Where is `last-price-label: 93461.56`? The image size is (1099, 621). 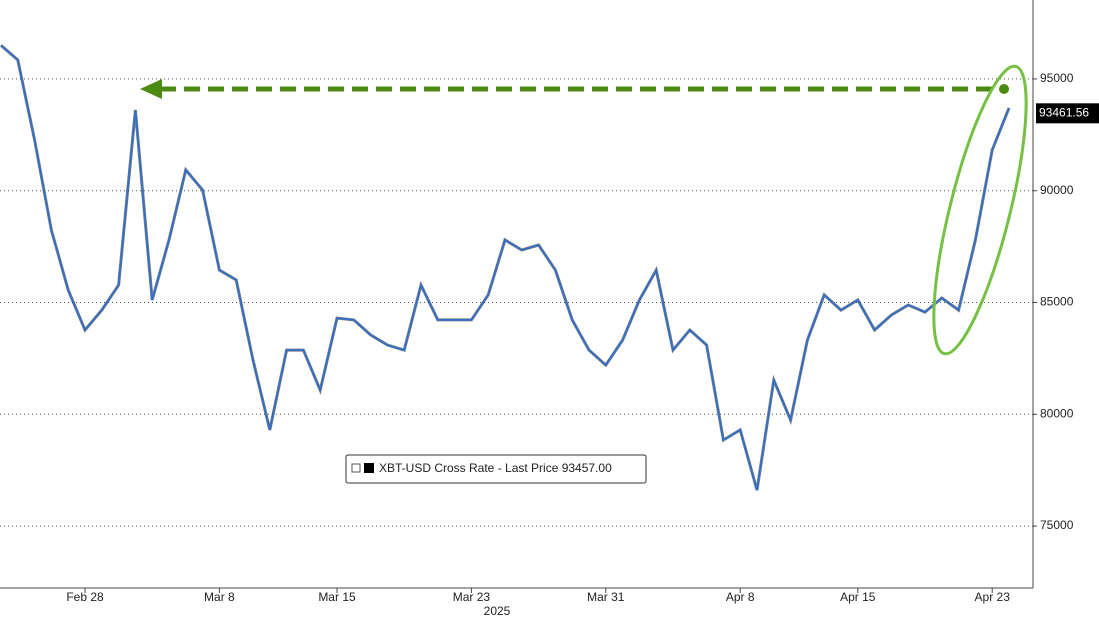 last-price-label: 93461.56 is located at coordinates (1064, 112).